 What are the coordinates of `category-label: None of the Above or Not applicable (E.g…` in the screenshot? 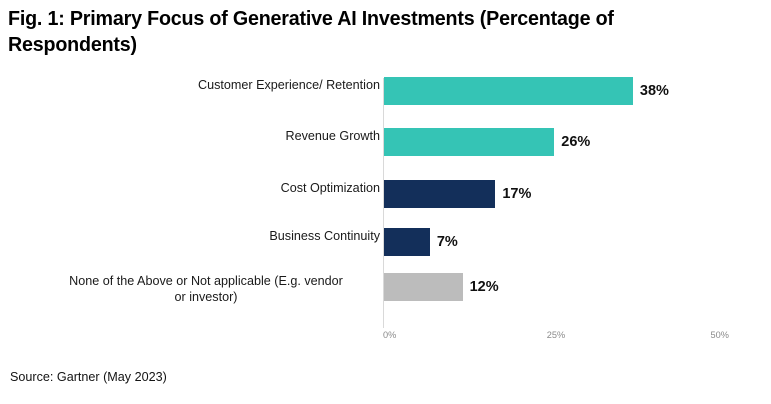 It's located at (206, 289).